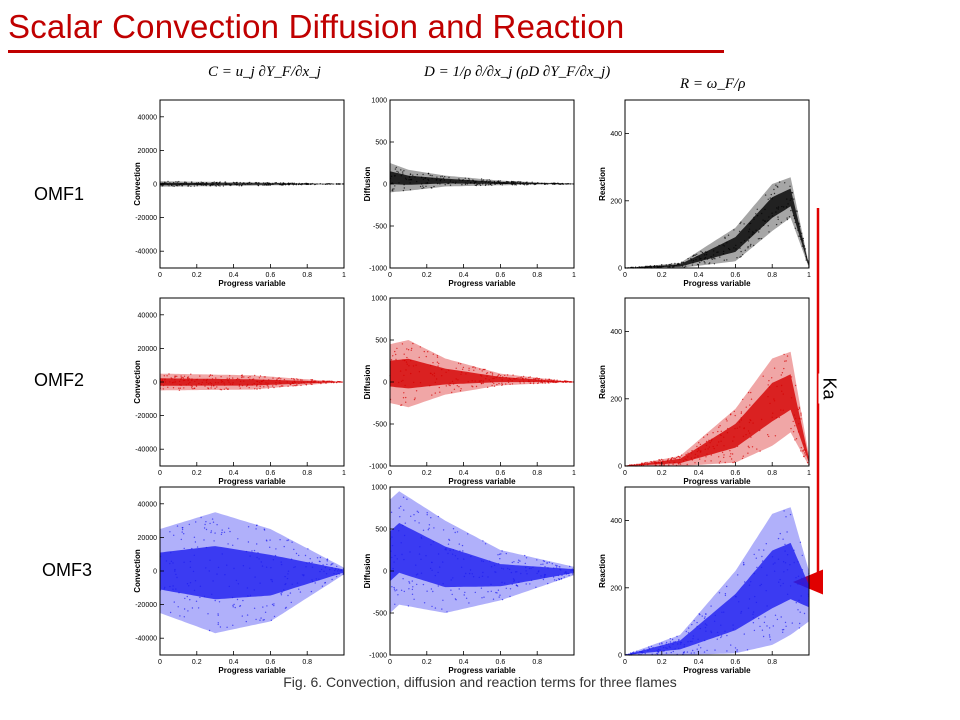  Describe the element at coordinates (482, 481) in the screenshot. I see `x-axis-label: Progress variable` at that location.